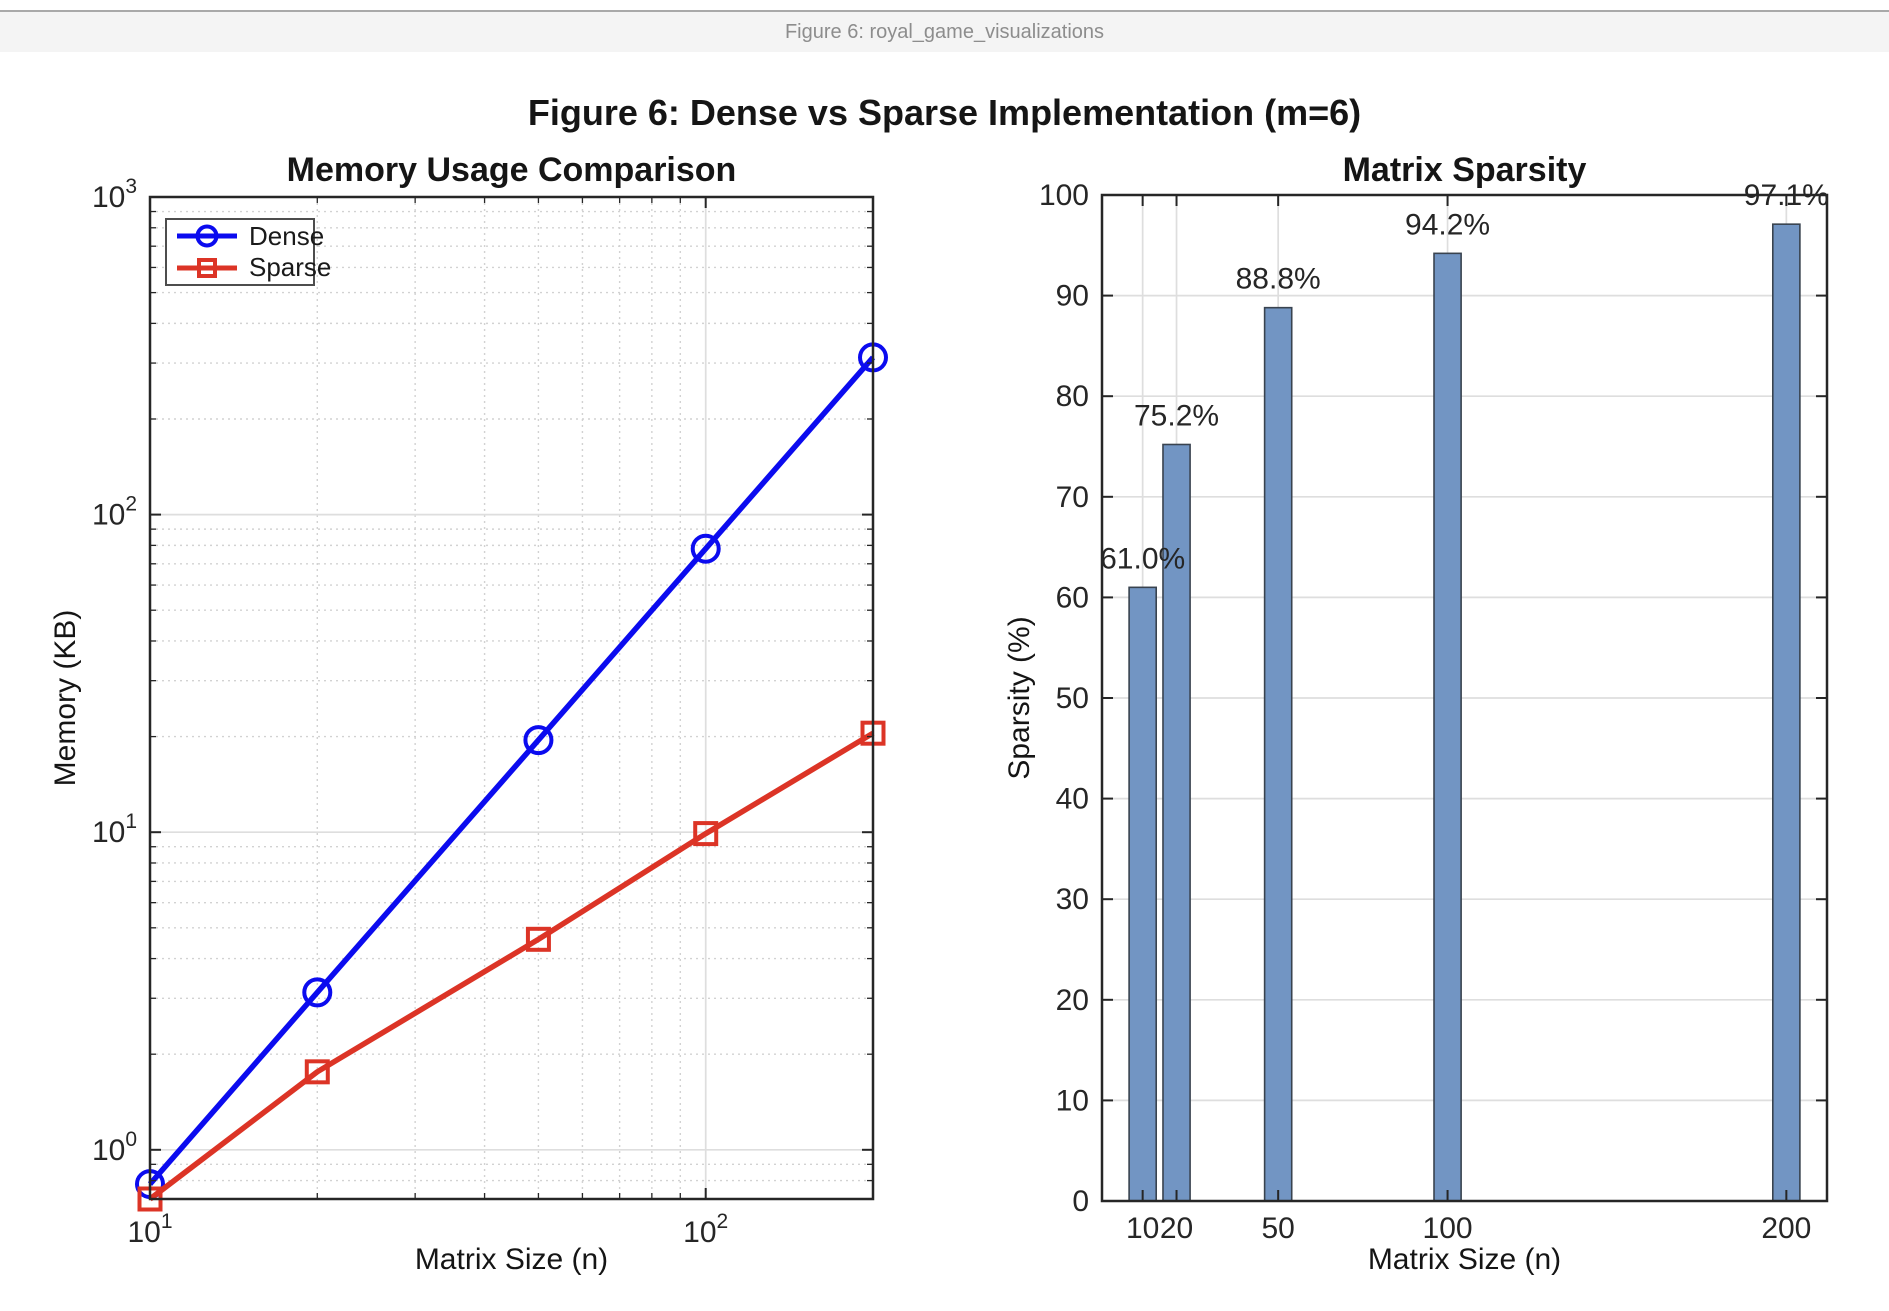 Image resolution: width=1889 pixels, height=1311 pixels. I want to click on svg-text: 75.2%, so click(1176, 415).